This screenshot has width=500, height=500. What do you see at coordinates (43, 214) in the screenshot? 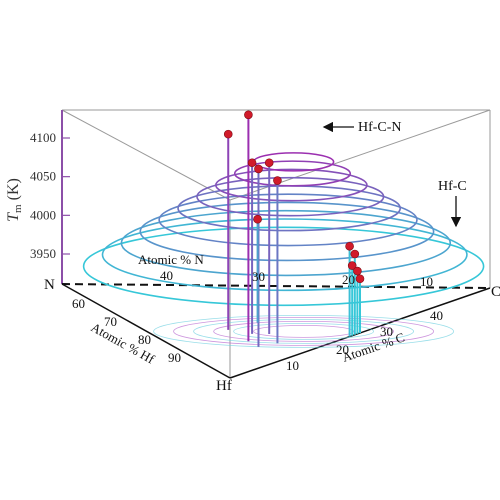
I see `z-tick-label: 4000` at bounding box center [43, 214].